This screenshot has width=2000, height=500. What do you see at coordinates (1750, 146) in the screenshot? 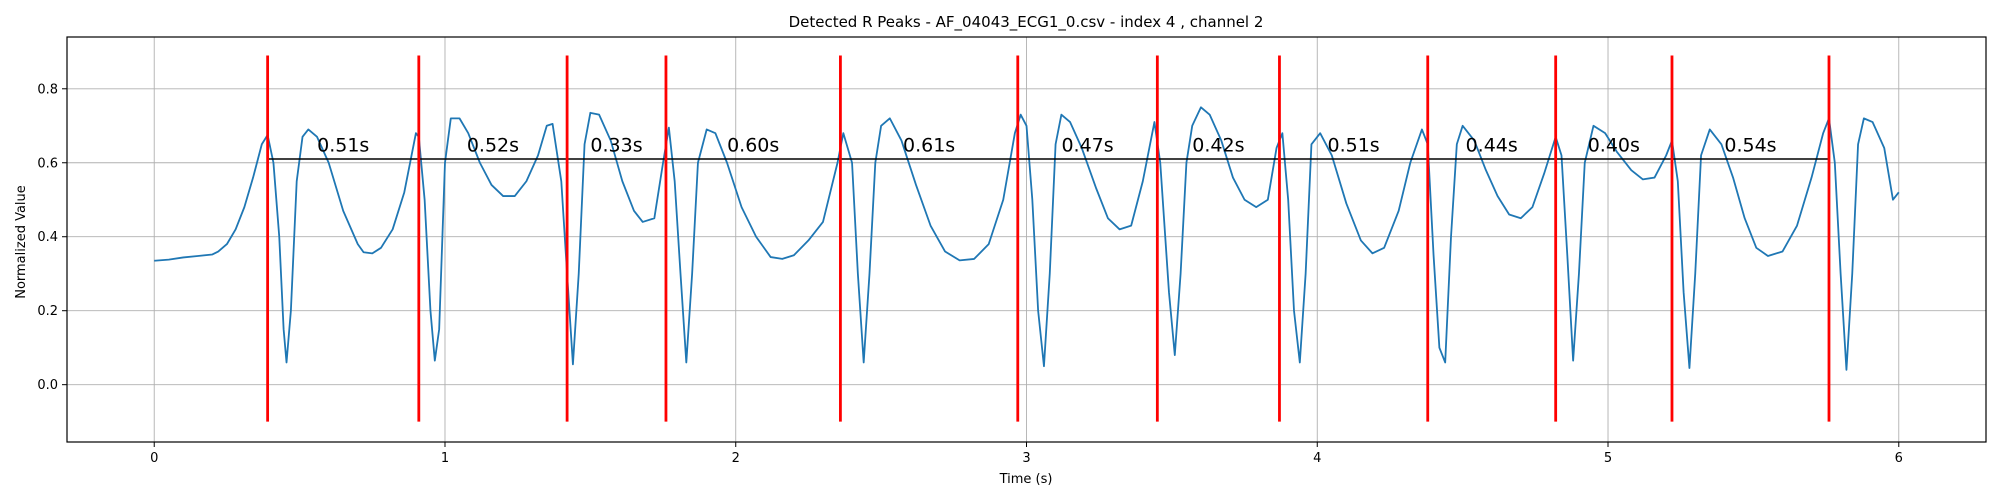
I see `rr-interval-label: 0.54s` at bounding box center [1750, 146].